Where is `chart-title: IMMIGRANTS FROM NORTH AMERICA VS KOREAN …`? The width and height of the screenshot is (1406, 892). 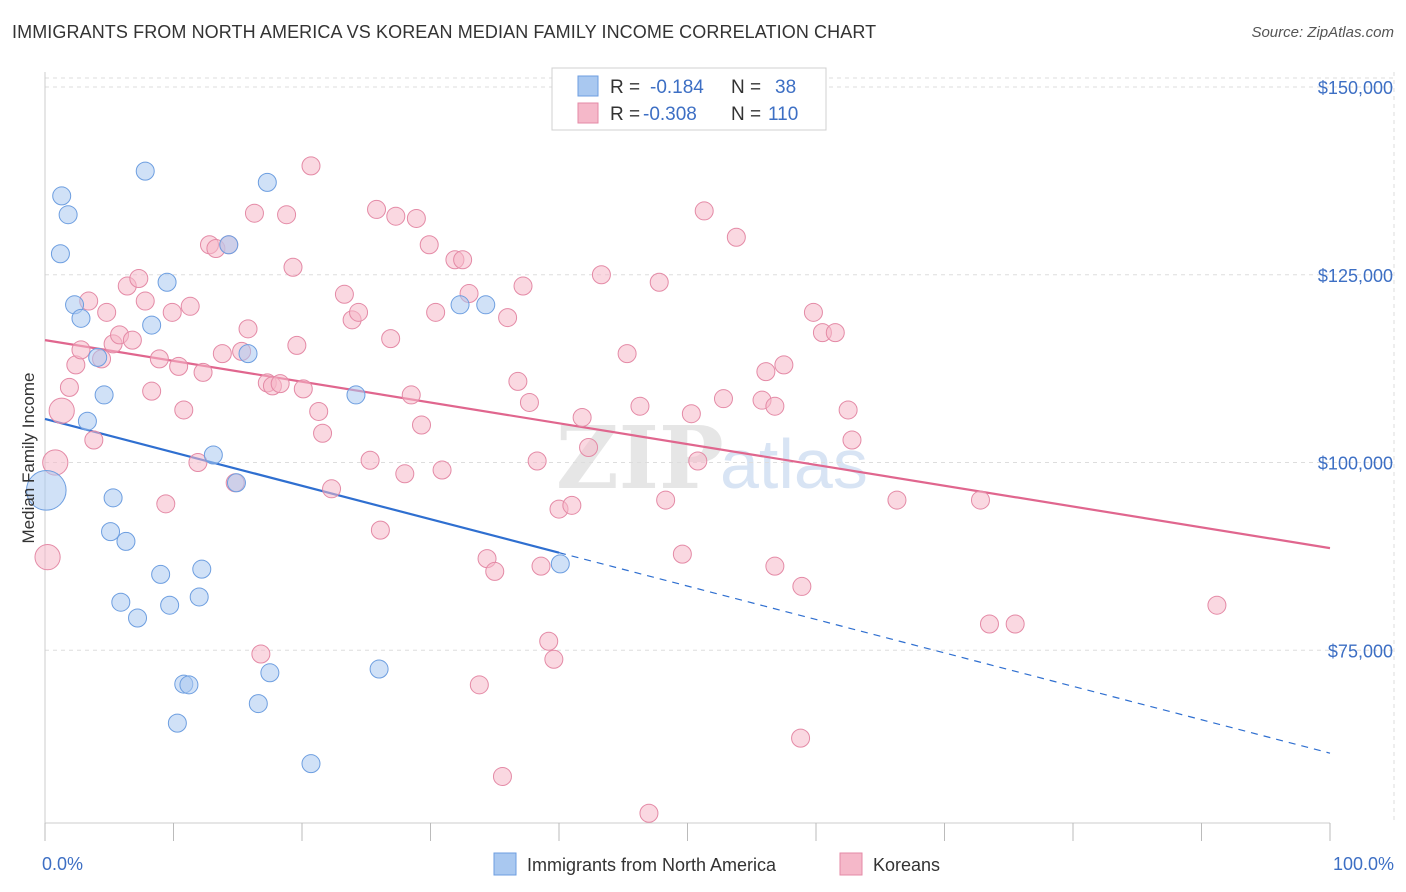 chart-title: IMMIGRANTS FROM NORTH AMERICA VS KOREAN … is located at coordinates (444, 32).